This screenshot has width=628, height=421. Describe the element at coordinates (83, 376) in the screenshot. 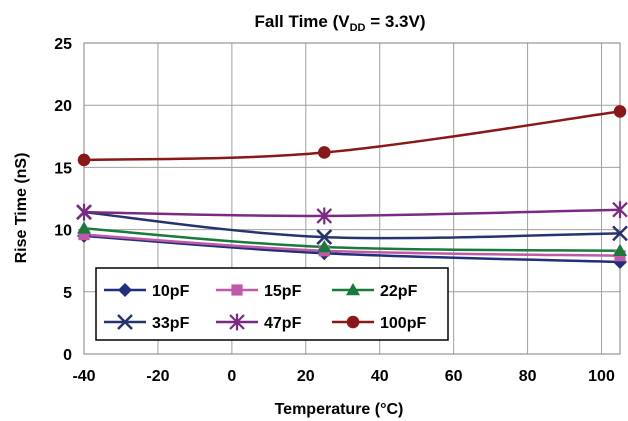

I see `x-tick-label: -40` at that location.